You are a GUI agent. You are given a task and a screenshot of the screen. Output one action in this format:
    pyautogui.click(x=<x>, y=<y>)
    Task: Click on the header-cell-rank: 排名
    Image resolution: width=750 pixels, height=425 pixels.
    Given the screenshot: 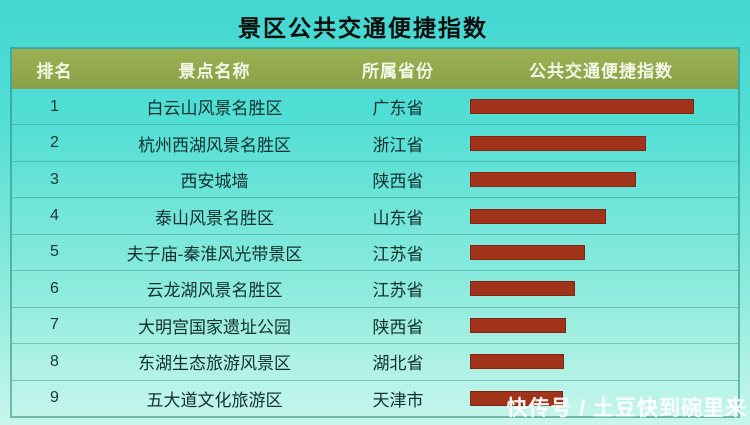 What is the action you would take?
    pyautogui.click(x=54, y=71)
    